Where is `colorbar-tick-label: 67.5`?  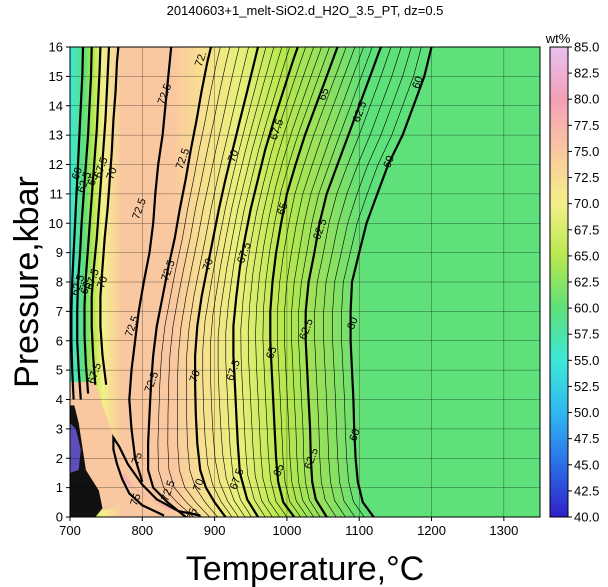 colorbar-tick-label: 67.5 is located at coordinates (586, 229).